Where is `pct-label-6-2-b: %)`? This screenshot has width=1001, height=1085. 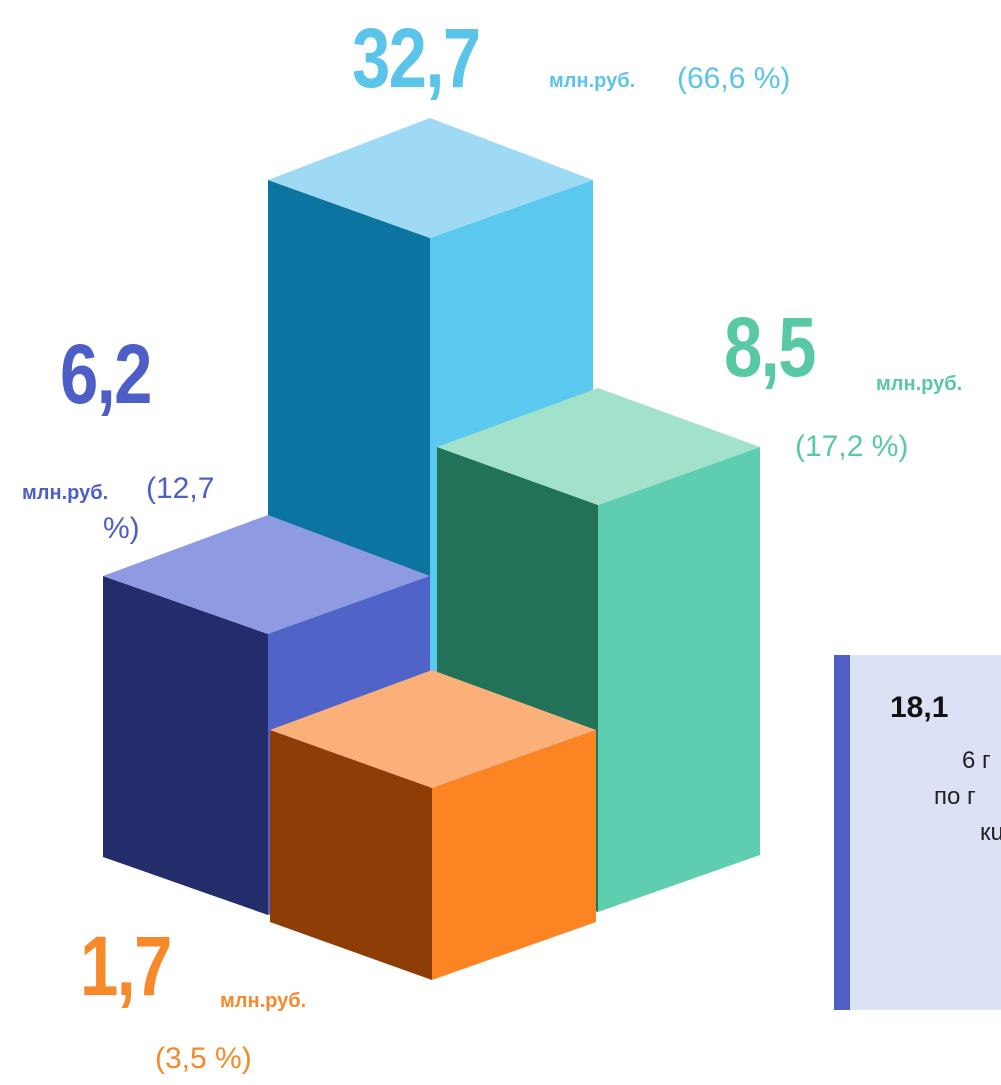
pct-label-6-2-b: %) is located at coordinates (121, 528).